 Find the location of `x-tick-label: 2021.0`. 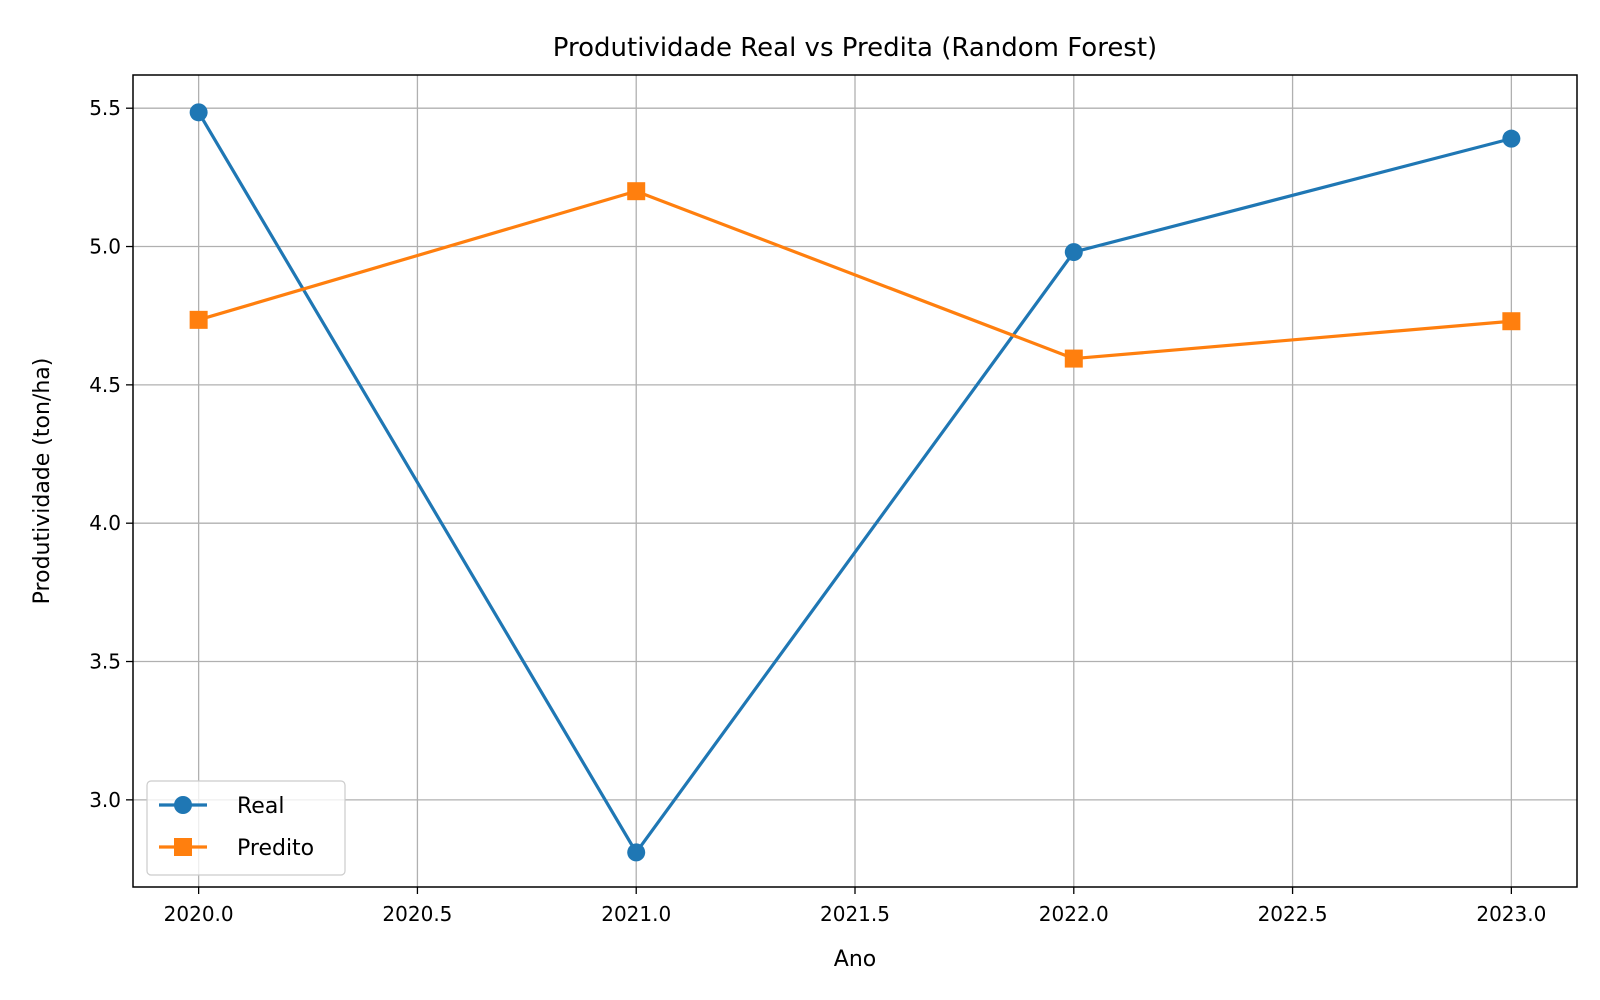

x-tick-label: 2021.0 is located at coordinates (636, 914).